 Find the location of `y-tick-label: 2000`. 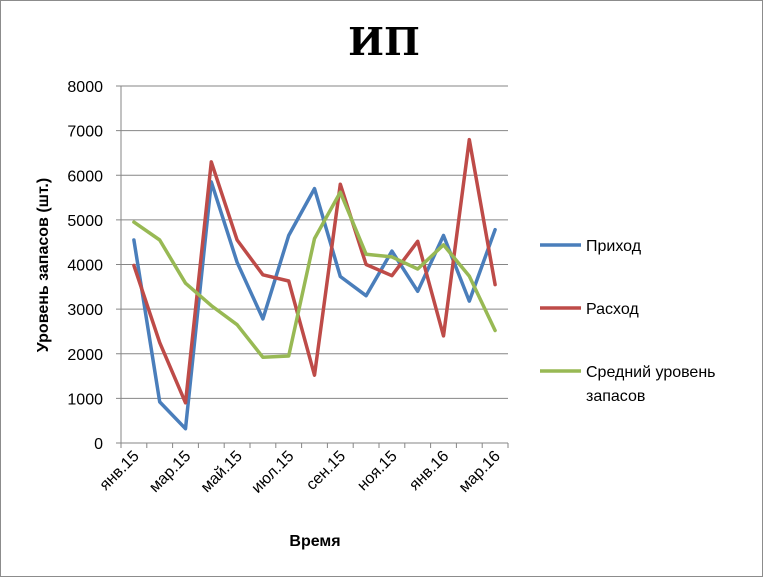

y-tick-label: 2000 is located at coordinates (85, 355).